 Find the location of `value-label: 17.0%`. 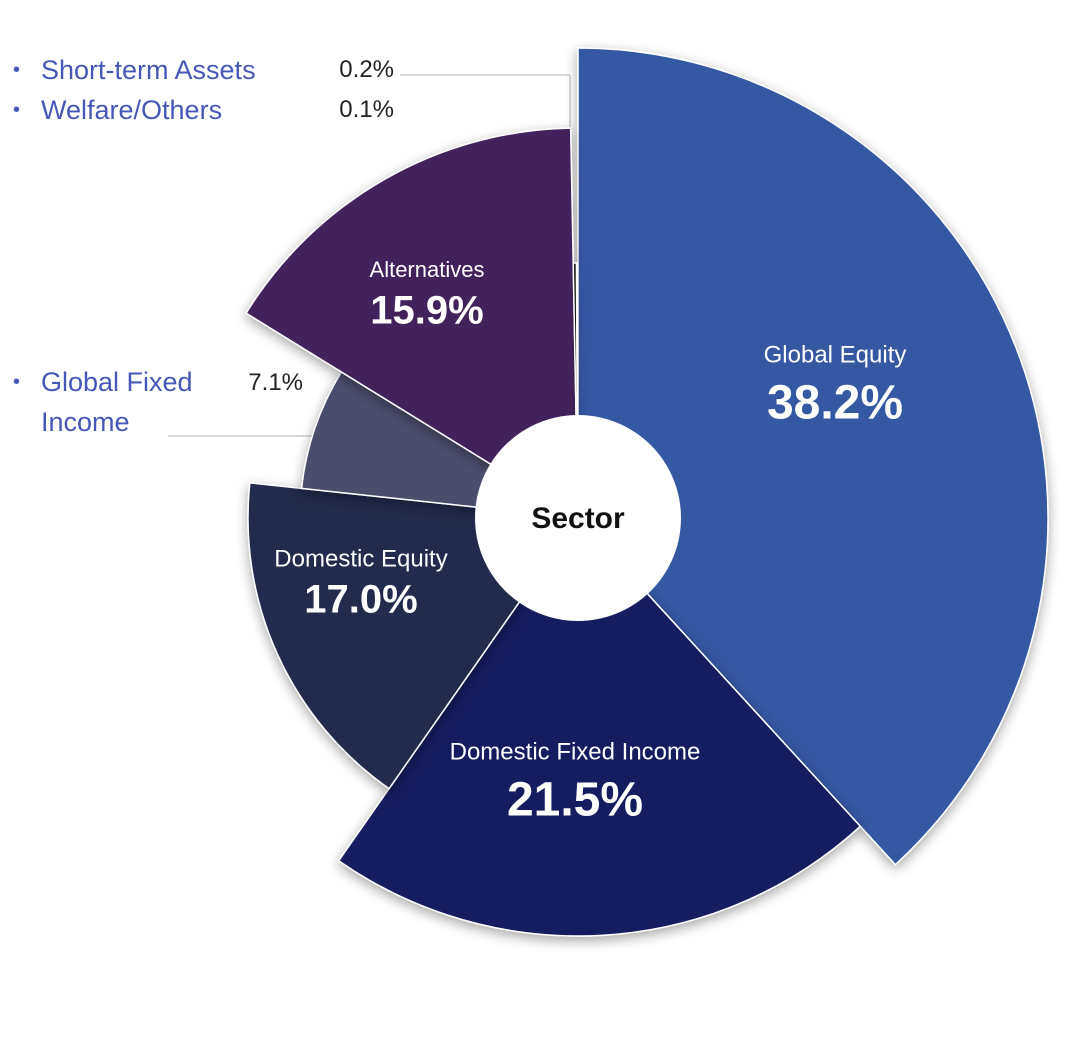

value-label: 17.0% is located at coordinates (360, 600).